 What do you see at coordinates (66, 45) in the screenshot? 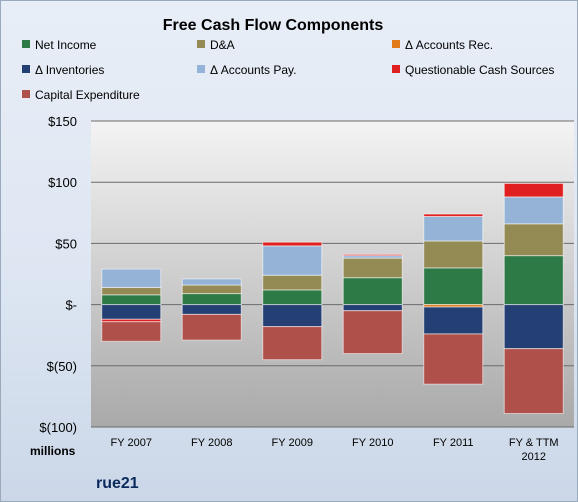
I see `legend-label-net-income: Net Income` at bounding box center [66, 45].